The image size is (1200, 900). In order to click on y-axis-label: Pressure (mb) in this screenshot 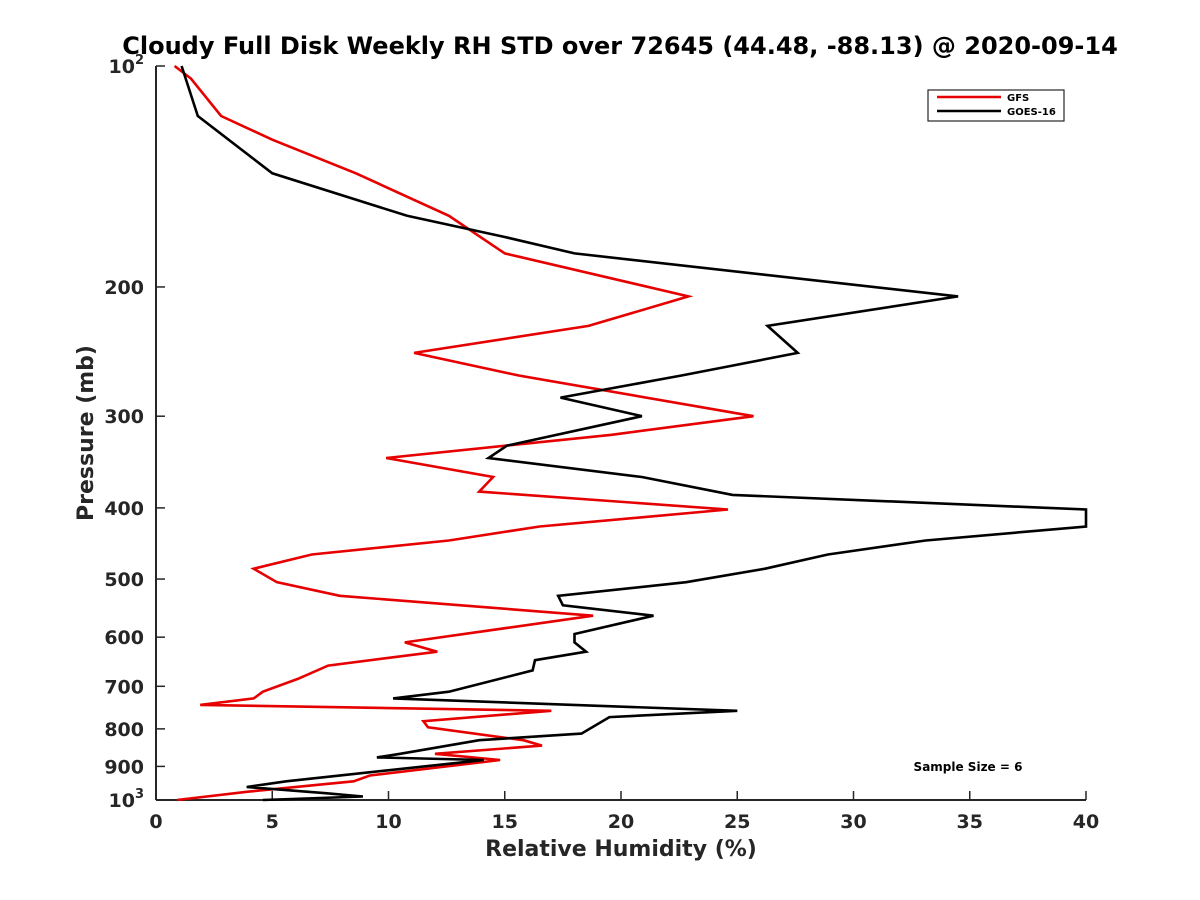, I will do `click(86, 433)`.